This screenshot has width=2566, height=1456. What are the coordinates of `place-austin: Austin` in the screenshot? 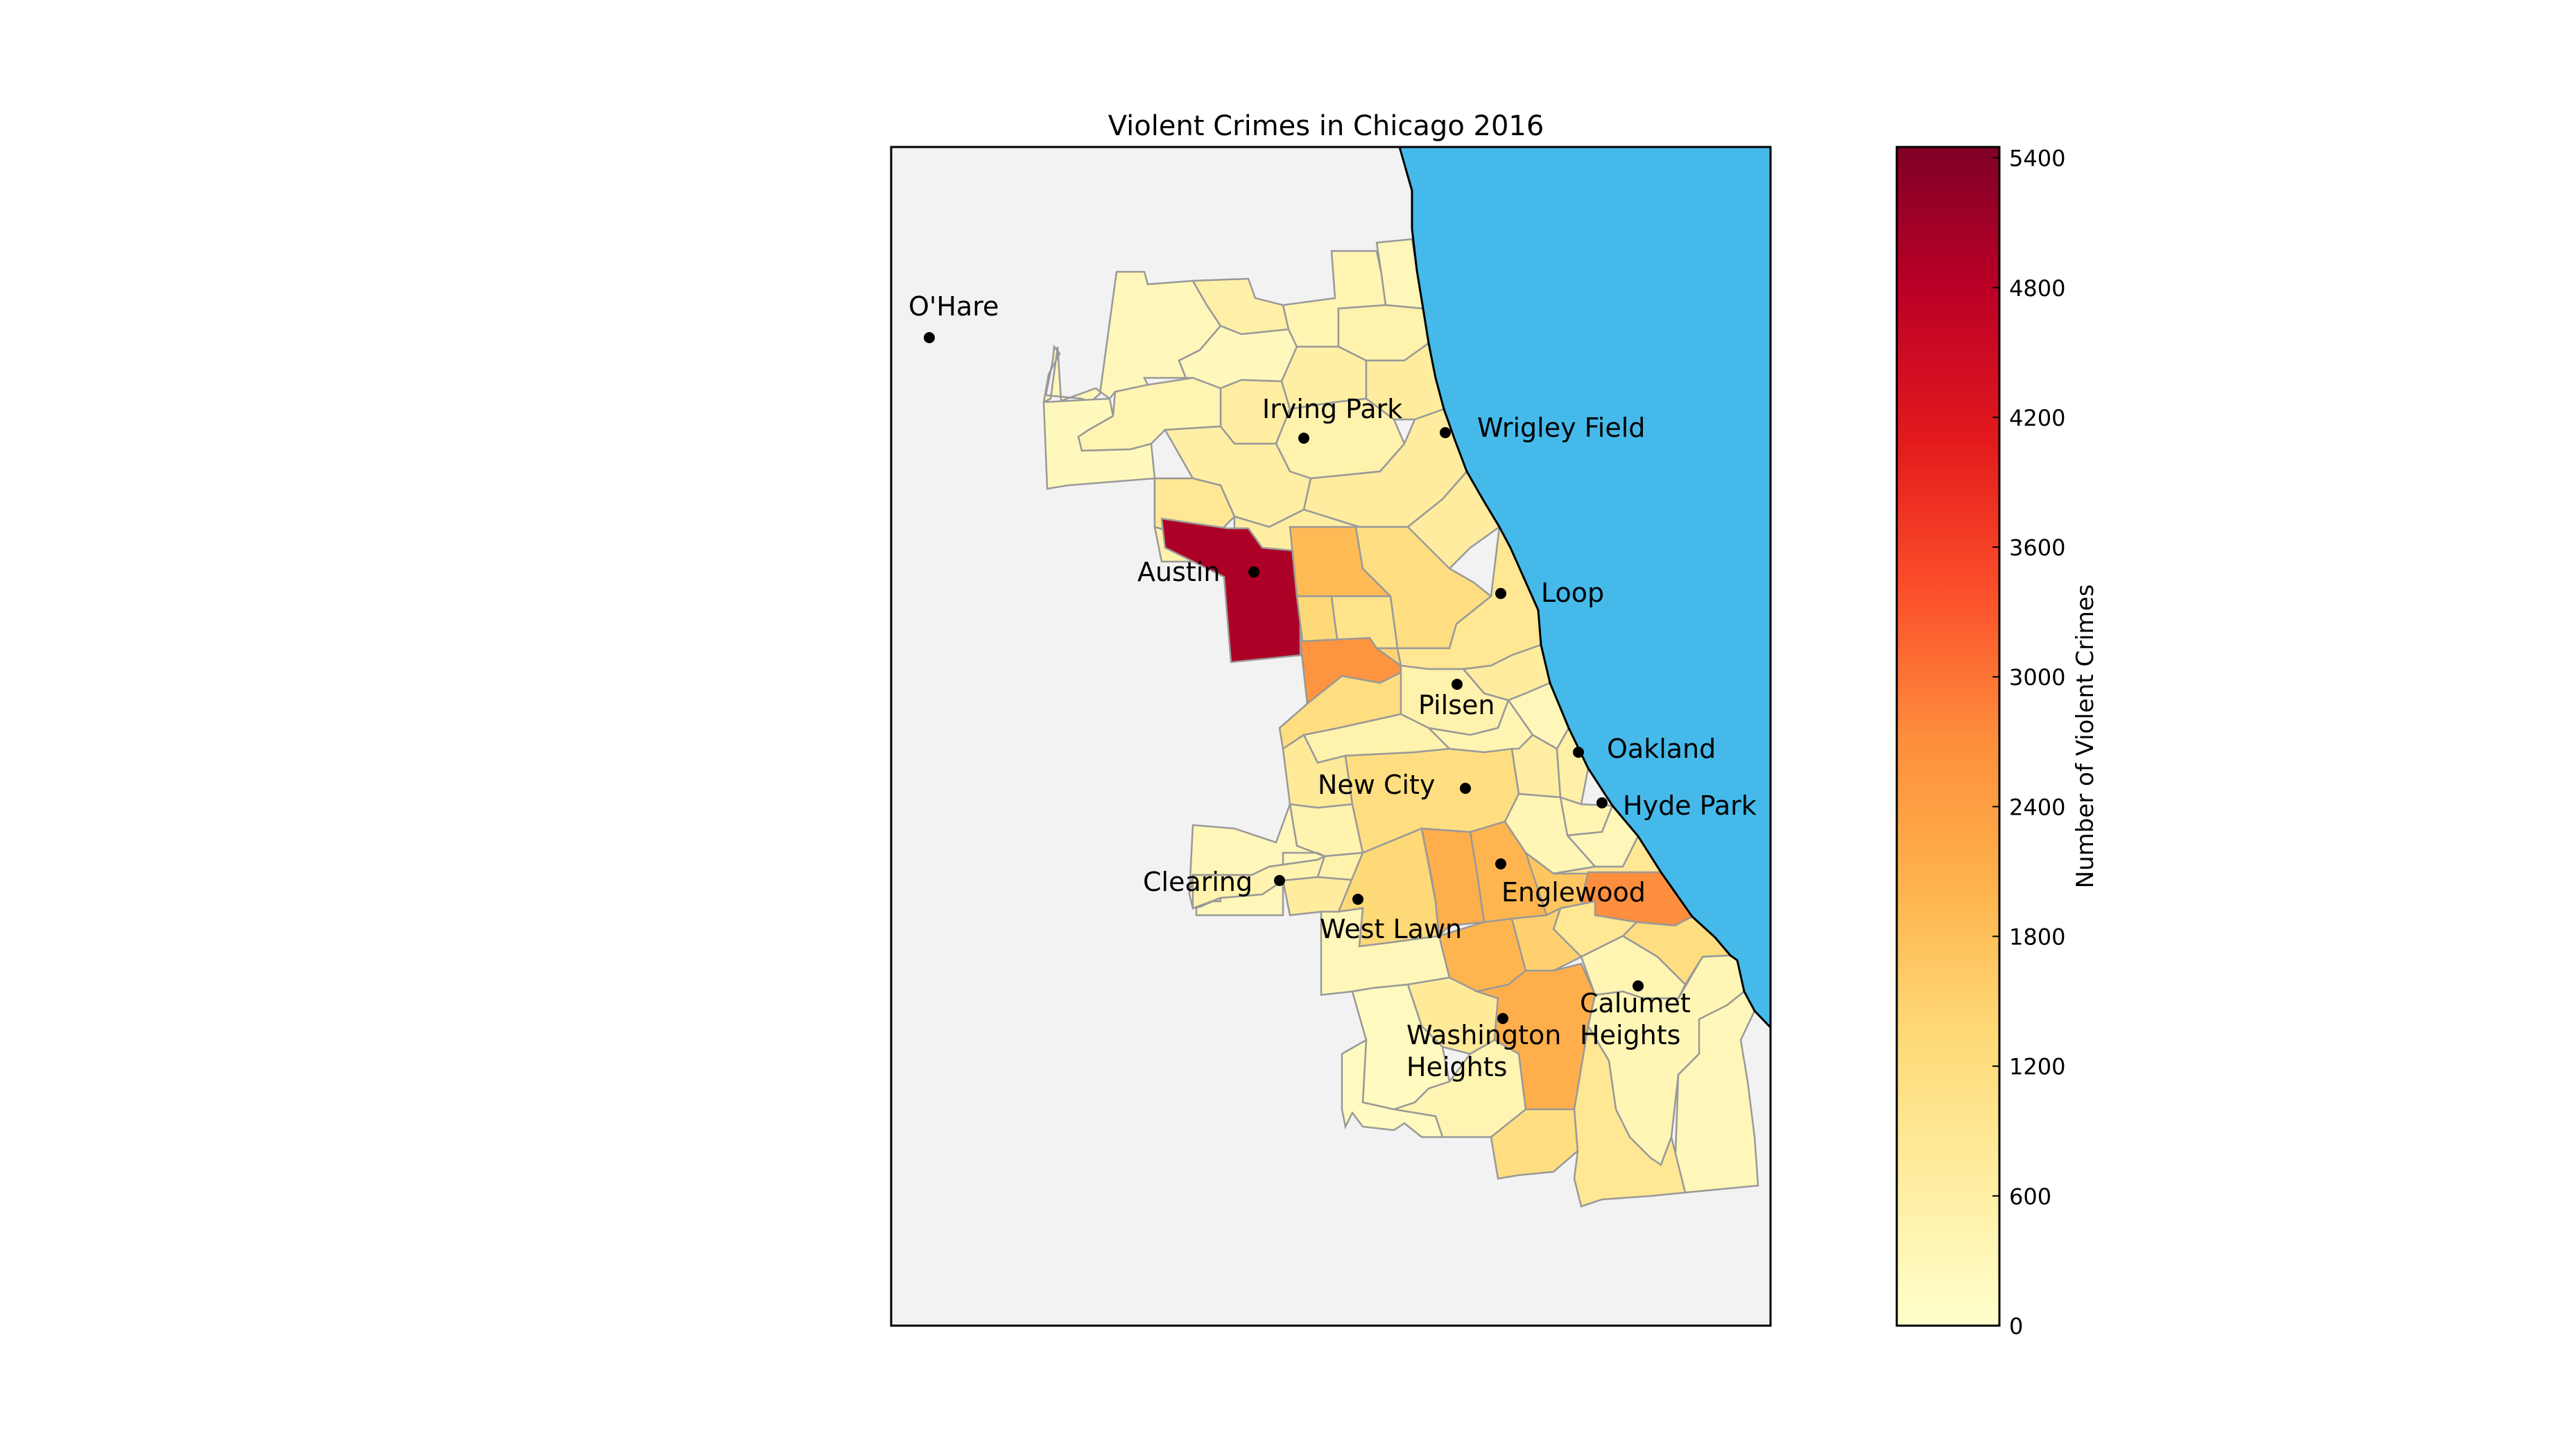 It's located at (1198, 572).